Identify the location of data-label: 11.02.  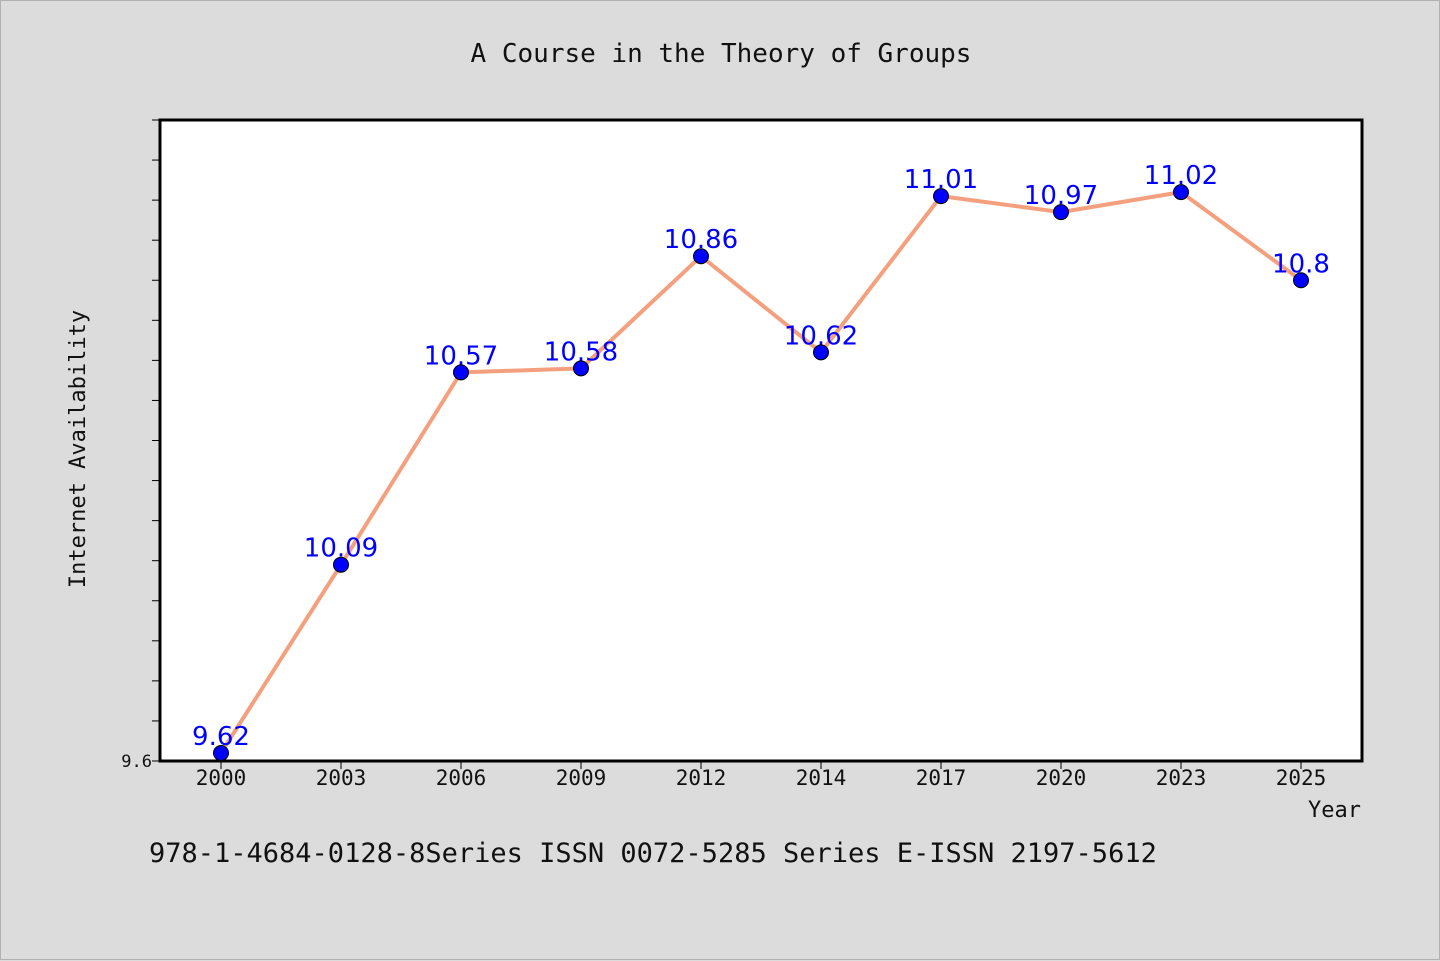
(1181, 176).